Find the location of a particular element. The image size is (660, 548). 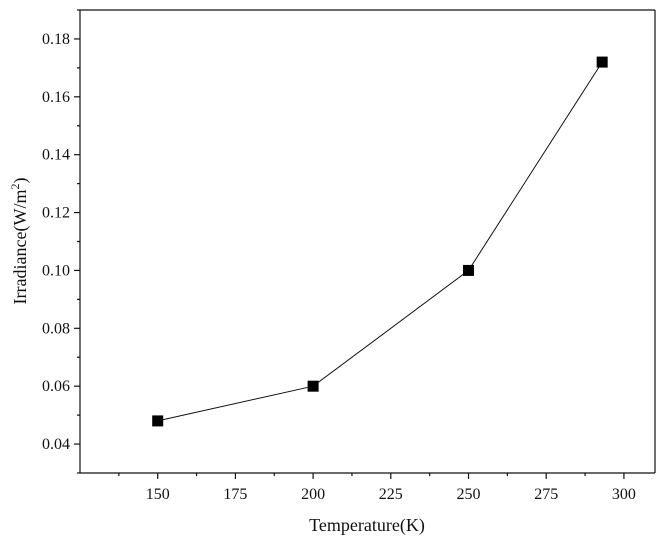

y-axis-title: Irradiance(W/m2) is located at coordinates (19, 241).